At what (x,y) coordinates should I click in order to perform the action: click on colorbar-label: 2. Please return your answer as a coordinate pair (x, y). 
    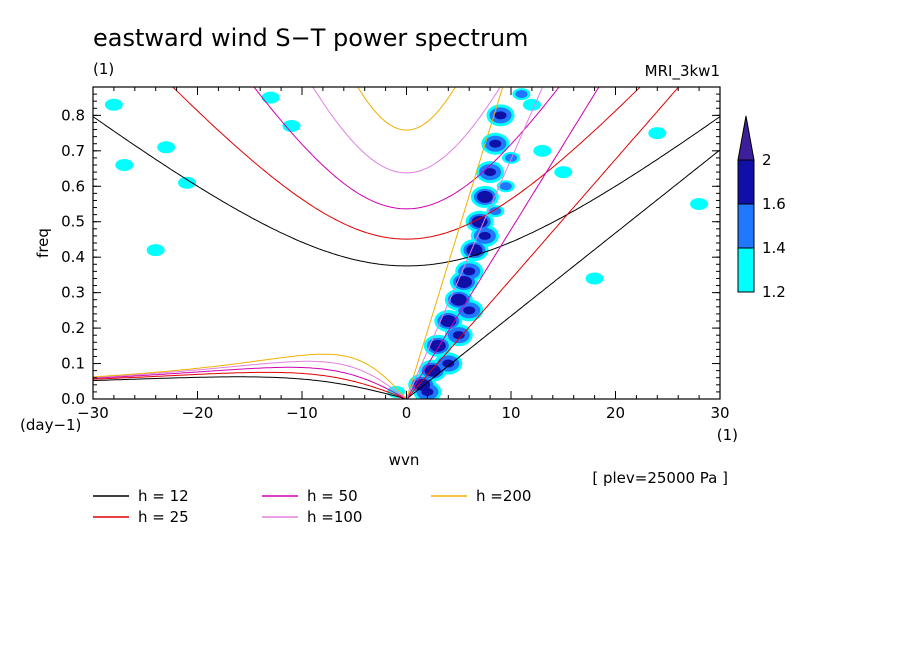
    Looking at the image, I should click on (767, 160).